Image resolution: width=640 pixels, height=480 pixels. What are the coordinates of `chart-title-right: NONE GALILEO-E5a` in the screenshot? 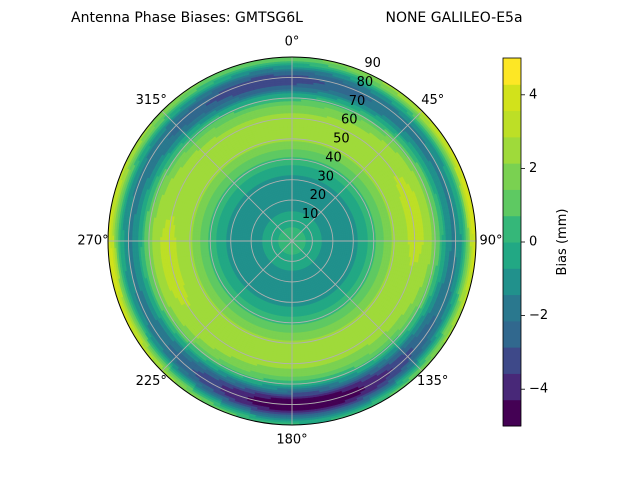 It's located at (453, 18).